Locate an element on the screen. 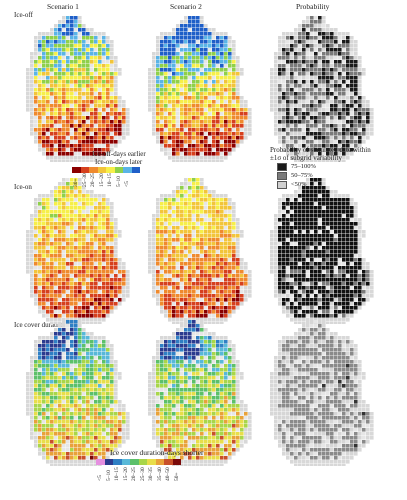 The height and width of the screenshot is (500, 407). legend-bottom-tick-8: 40–50 is located at coordinates (168, 474).